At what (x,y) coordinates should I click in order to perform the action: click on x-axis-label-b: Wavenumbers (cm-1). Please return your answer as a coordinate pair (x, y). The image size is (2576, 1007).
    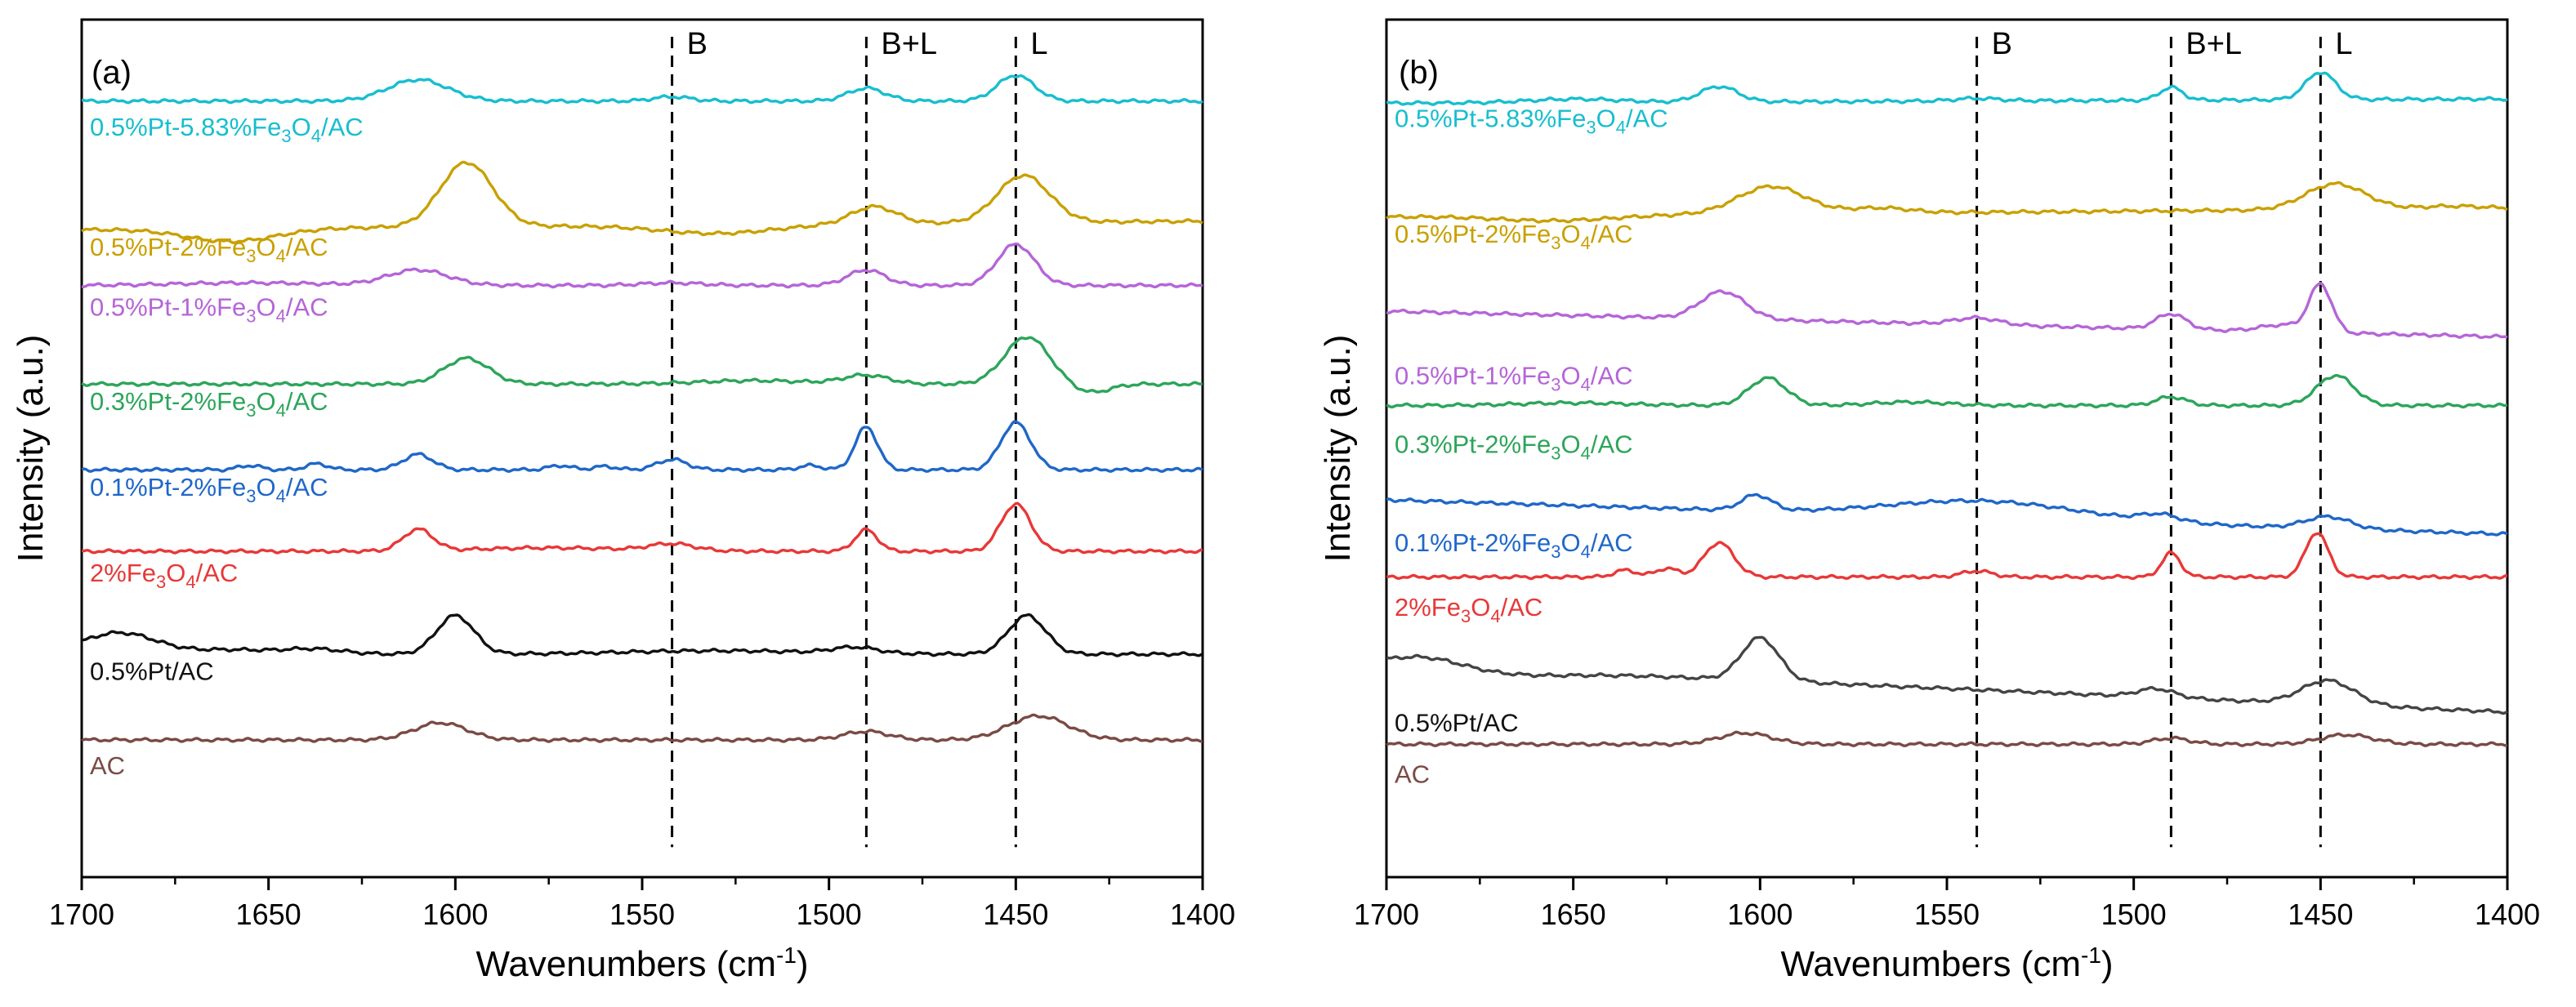
    Looking at the image, I should click on (1947, 963).